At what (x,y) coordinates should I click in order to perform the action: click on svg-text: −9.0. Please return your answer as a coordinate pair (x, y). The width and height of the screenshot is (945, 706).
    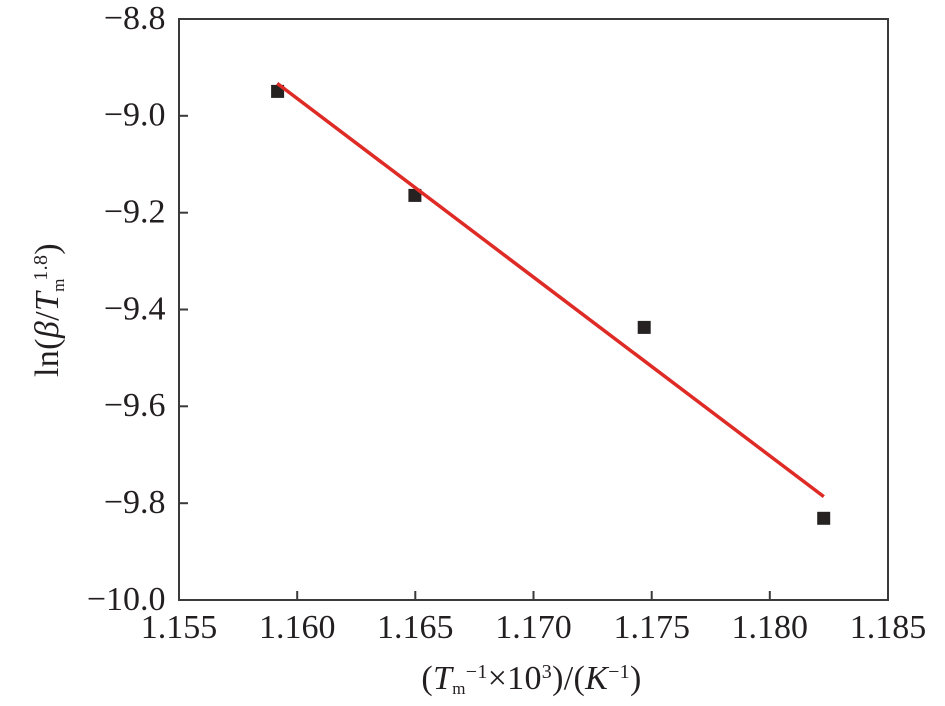
    Looking at the image, I should click on (135, 115).